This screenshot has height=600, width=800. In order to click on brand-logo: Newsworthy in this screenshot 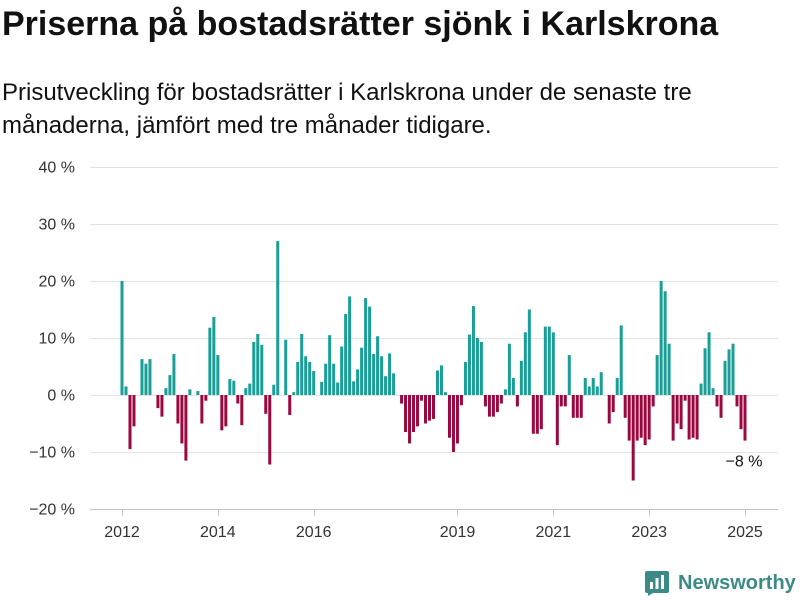, I will do `click(720, 583)`.